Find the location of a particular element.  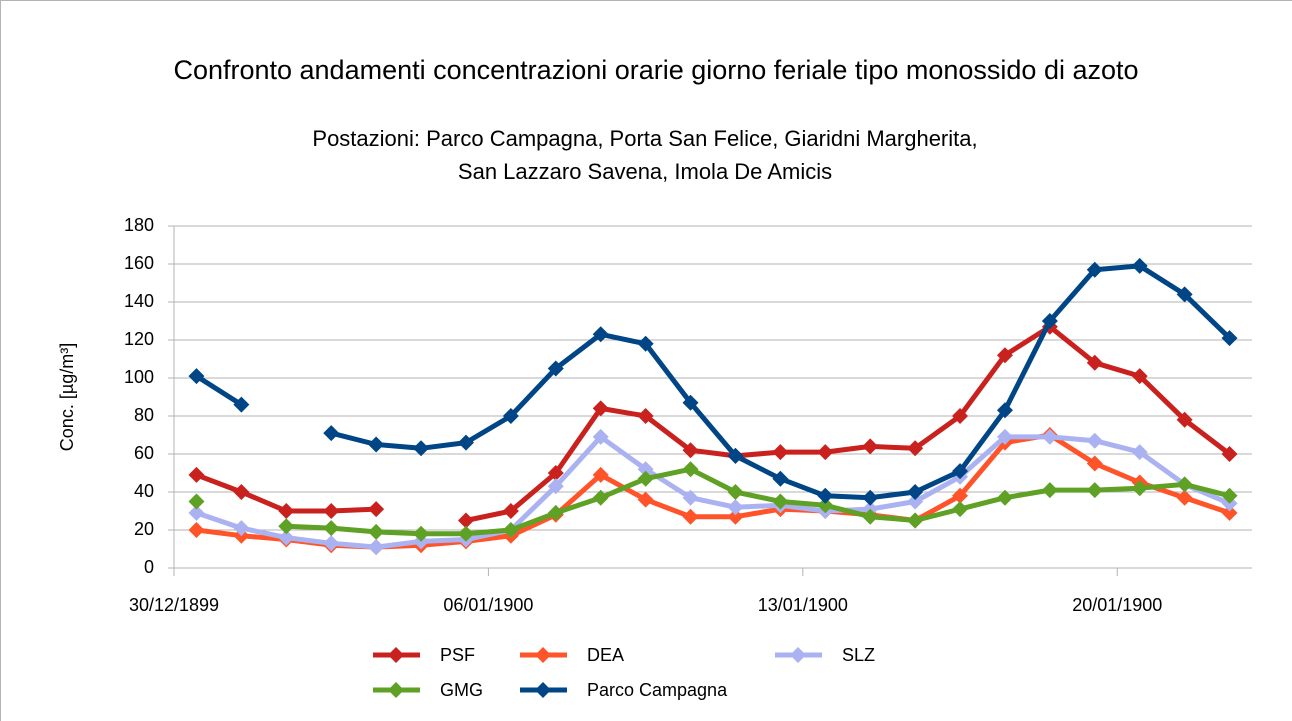

legend-label: PSF is located at coordinates (457, 655).